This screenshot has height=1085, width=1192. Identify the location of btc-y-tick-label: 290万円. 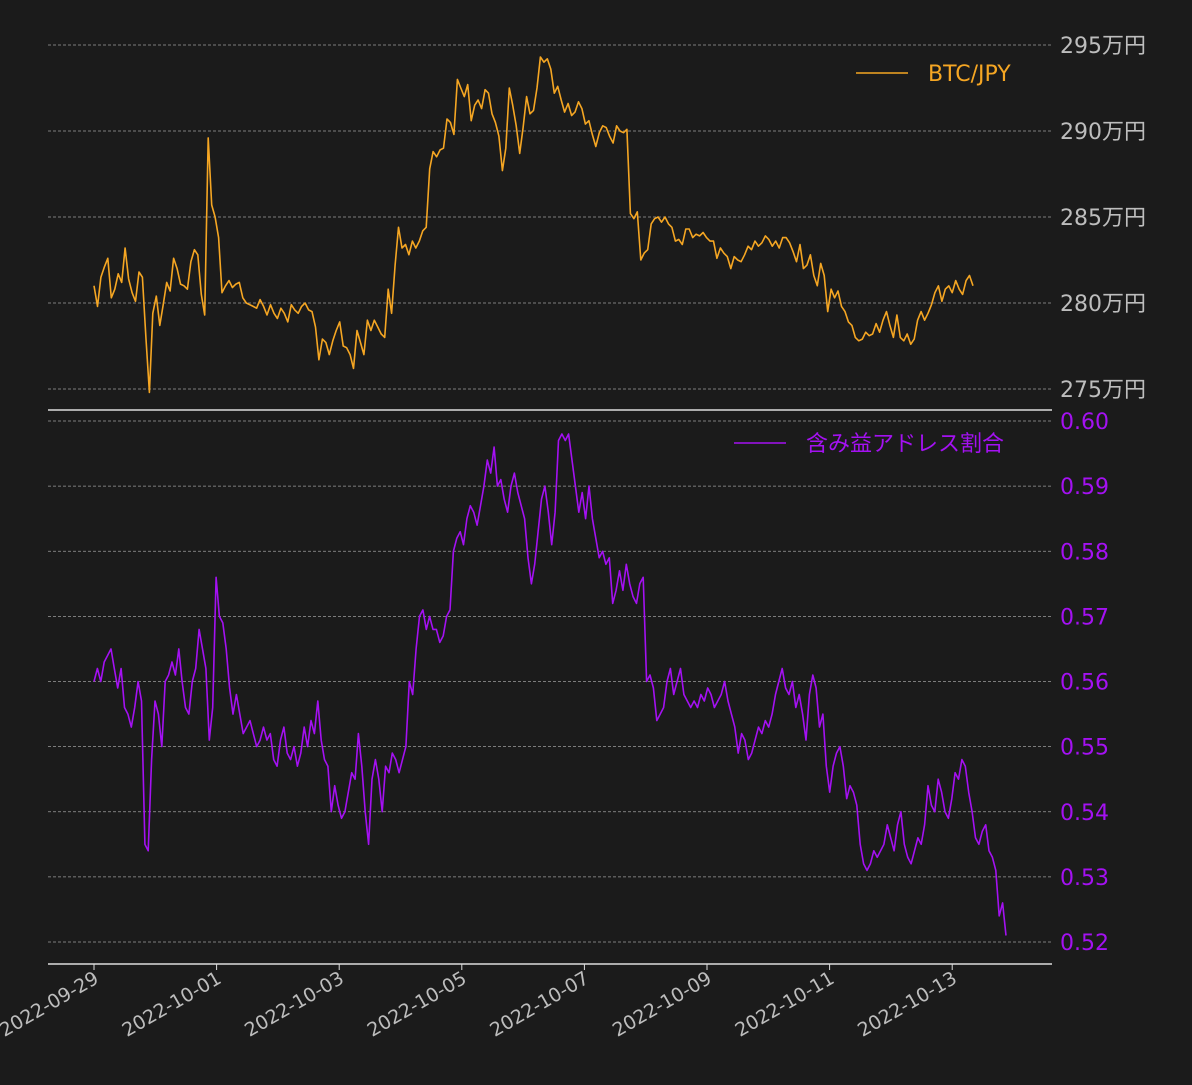
(1103, 132).